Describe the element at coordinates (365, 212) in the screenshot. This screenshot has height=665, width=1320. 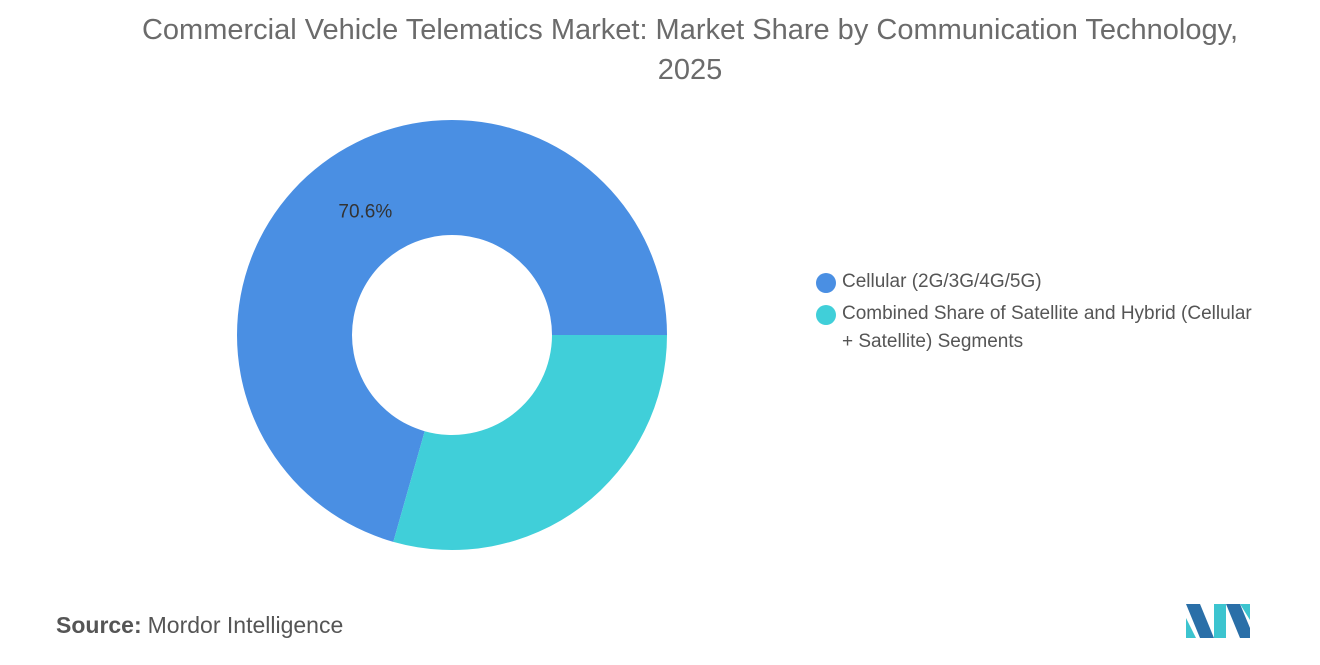
I see `data-label: 70.6%` at that location.